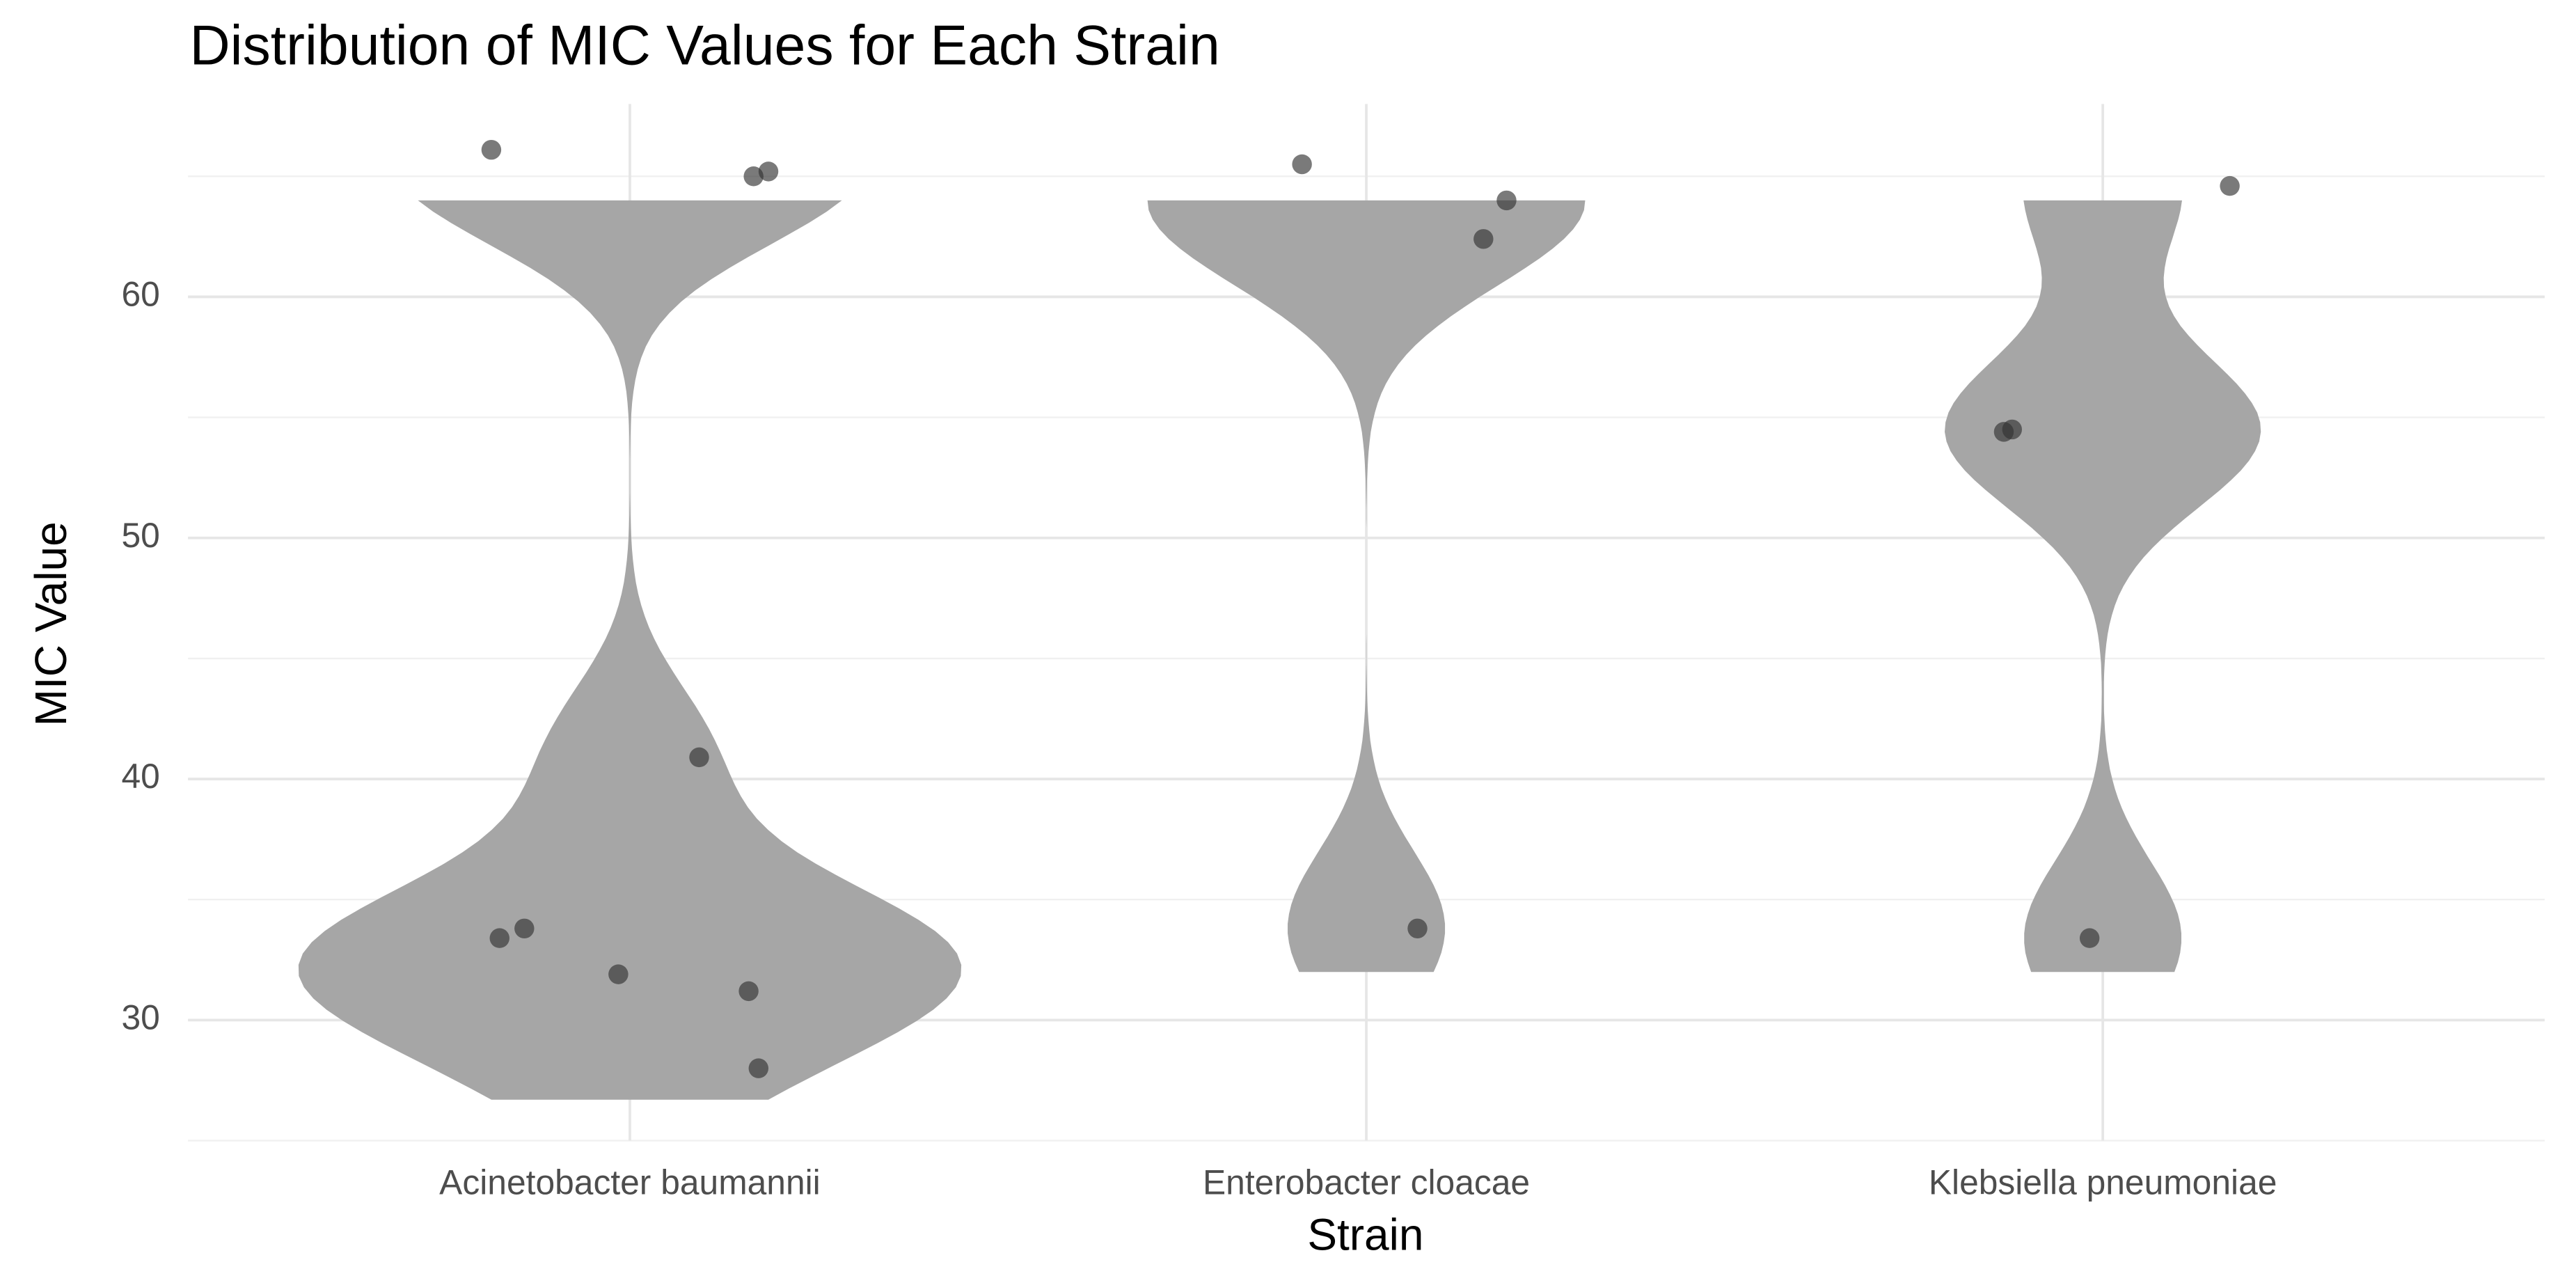 The width and height of the screenshot is (2576, 1276). Describe the element at coordinates (1365, 1234) in the screenshot. I see `x-axis-label: Strain` at that location.